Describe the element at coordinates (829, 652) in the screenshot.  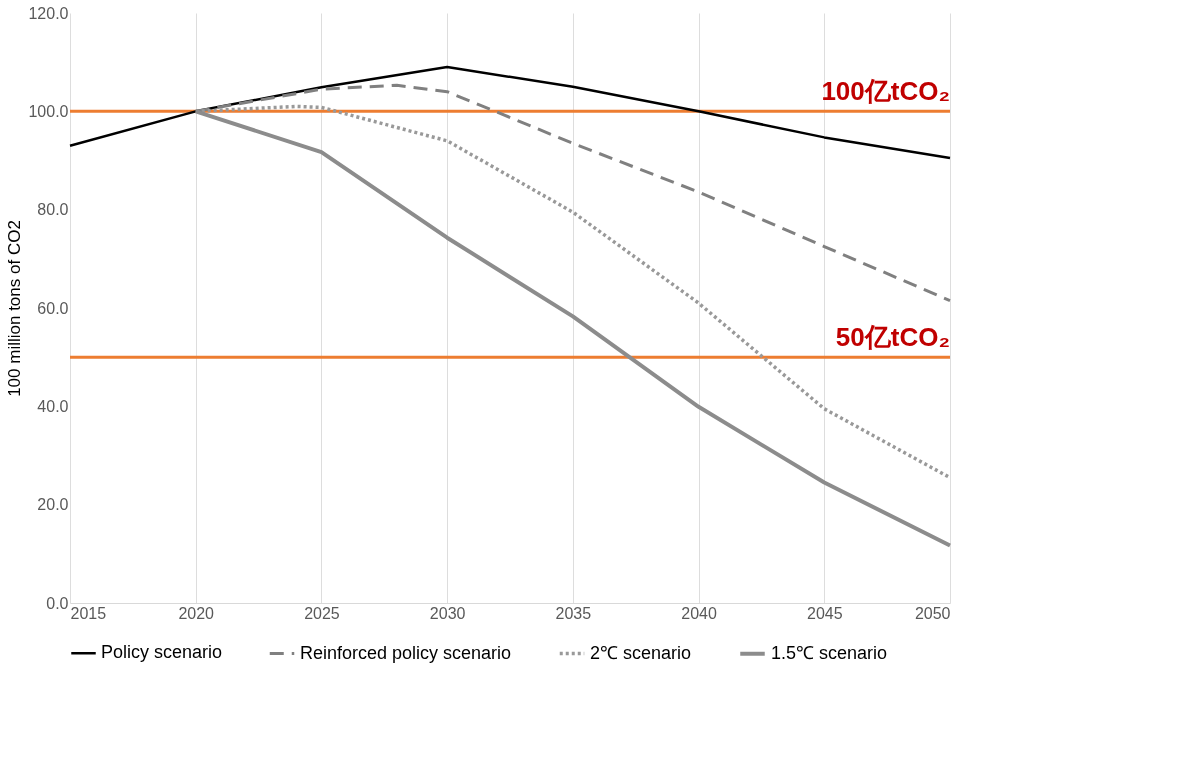
I see `legend-label: 1.5℃ scenario` at that location.